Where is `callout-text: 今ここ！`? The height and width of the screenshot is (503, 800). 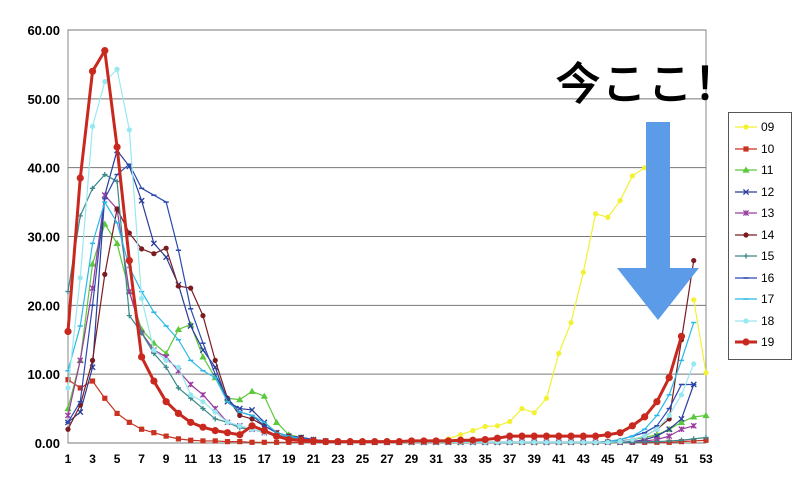
callout-text: 今ここ！ is located at coordinates (648, 84).